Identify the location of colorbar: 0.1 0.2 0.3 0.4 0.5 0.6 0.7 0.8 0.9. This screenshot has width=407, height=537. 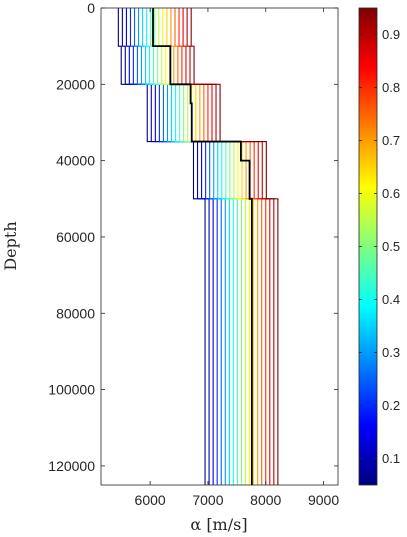
(379, 246).